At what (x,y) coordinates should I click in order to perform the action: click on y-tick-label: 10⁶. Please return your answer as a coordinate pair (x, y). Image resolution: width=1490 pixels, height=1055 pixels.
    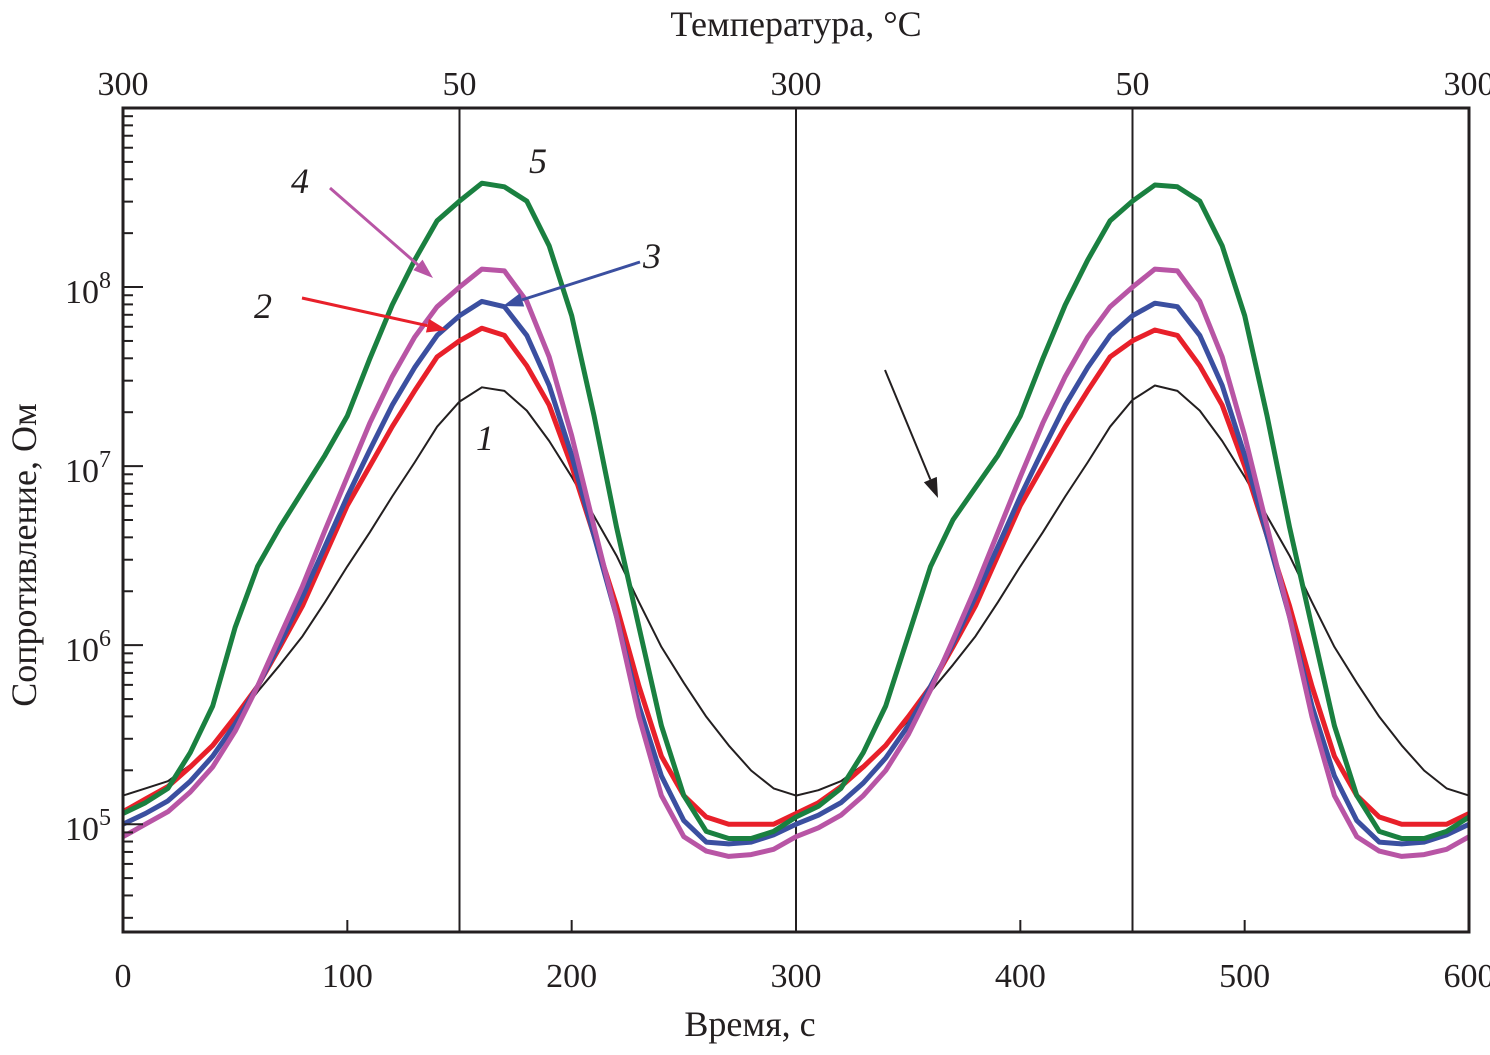
    Looking at the image, I should click on (88, 647).